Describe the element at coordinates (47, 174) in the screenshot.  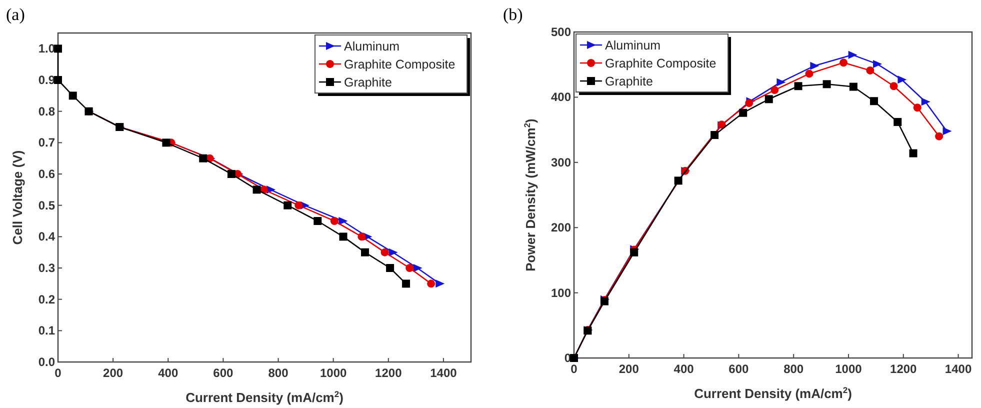
I see `y-tick-label: 0.6` at that location.